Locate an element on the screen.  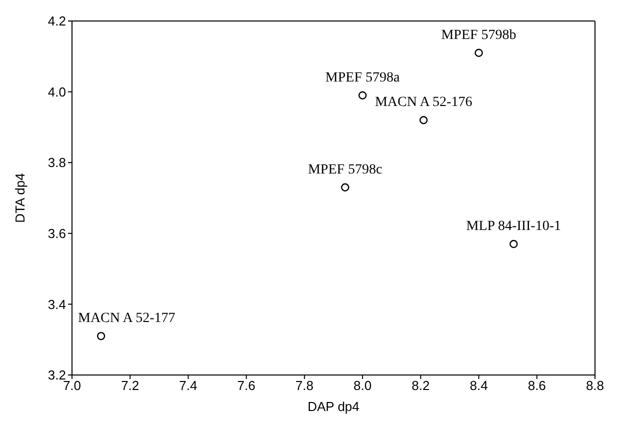
annotation: MLP 84-III-10-1 is located at coordinates (514, 226).